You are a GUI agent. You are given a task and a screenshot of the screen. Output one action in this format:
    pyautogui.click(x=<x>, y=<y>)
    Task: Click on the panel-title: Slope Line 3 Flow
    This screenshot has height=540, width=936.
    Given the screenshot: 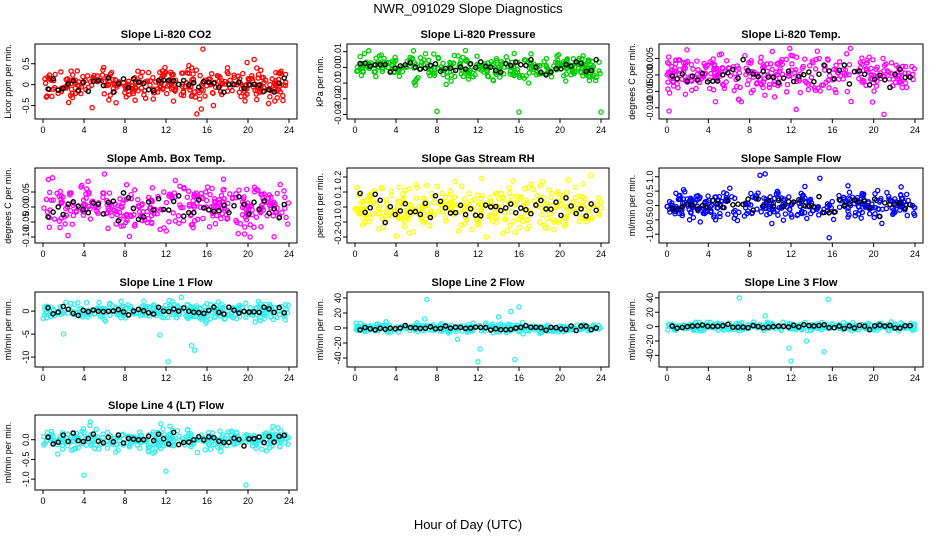 What is the action you would take?
    pyautogui.click(x=791, y=283)
    